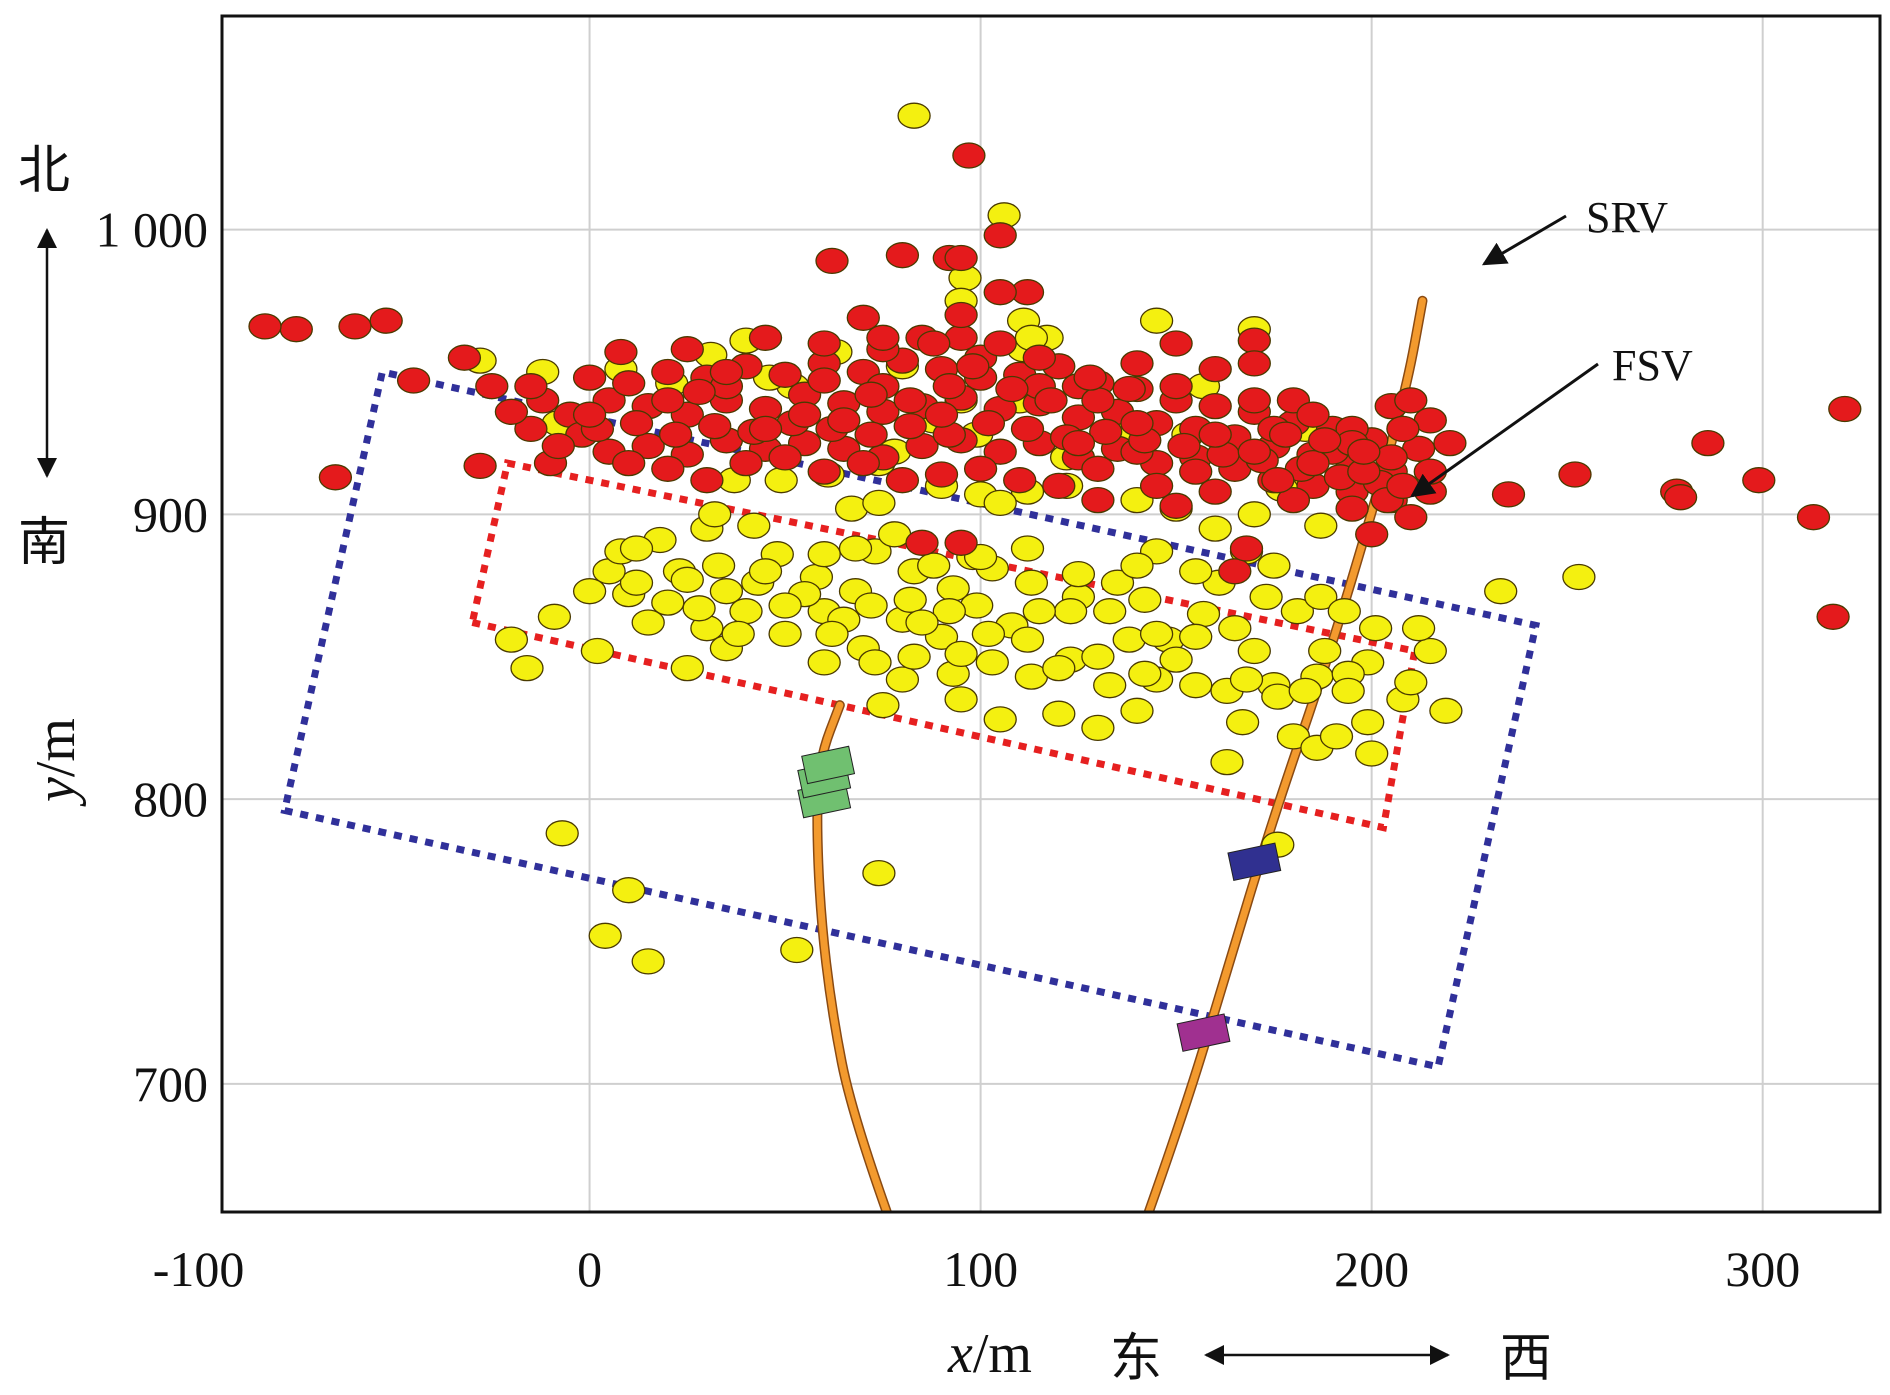 This screenshot has height=1395, width=1890. I want to click on south-label: 南, so click(44, 543).